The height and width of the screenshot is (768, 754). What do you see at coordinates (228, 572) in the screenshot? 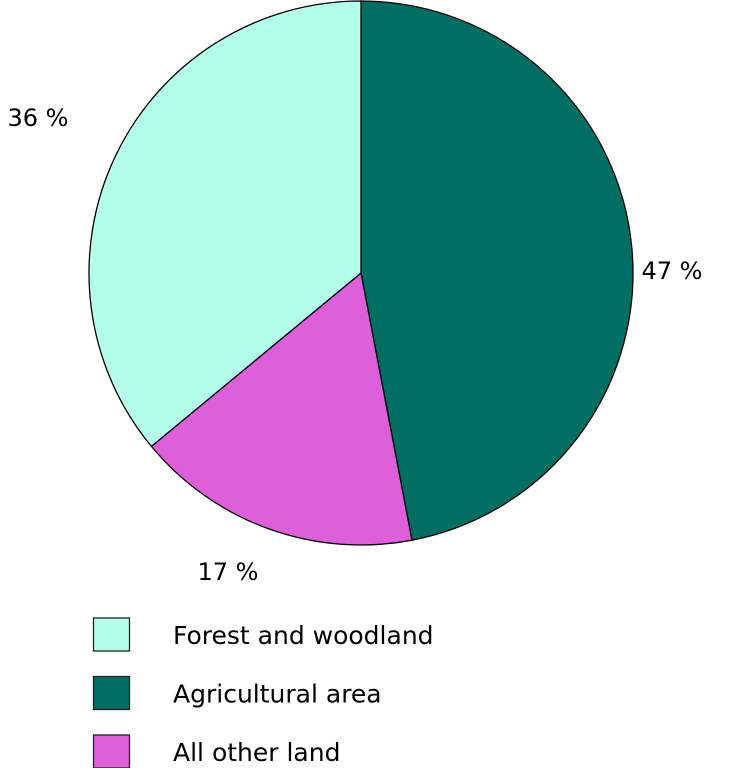
I see `data-label-all-other-land: 17 %` at bounding box center [228, 572].